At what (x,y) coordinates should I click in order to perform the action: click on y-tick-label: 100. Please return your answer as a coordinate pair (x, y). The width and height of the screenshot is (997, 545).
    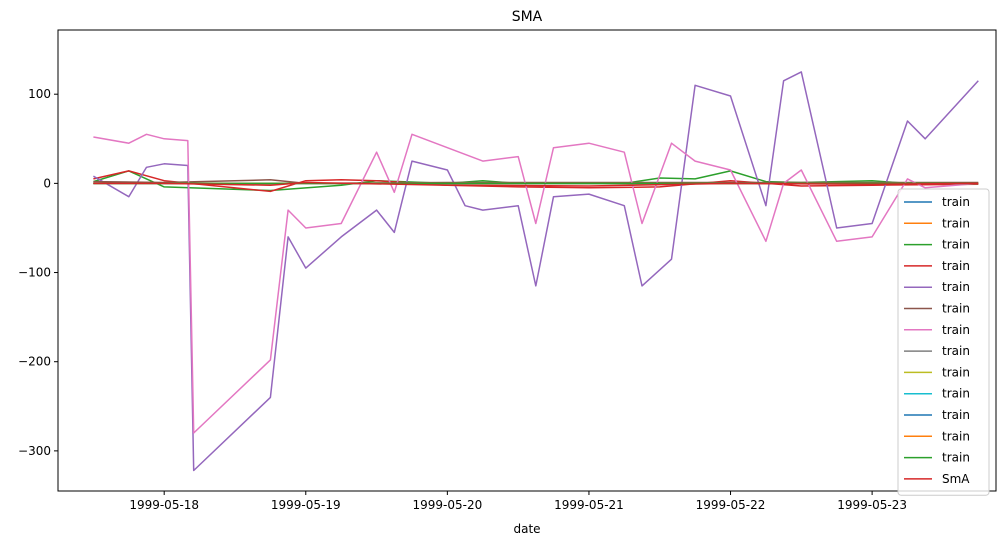
    Looking at the image, I should click on (39, 94).